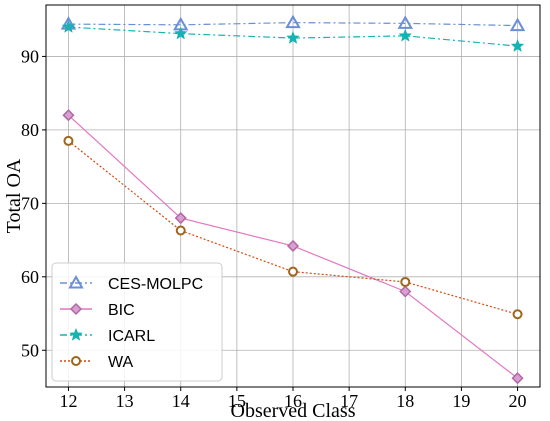  I want to click on y-tick-label: 50, so click(30, 350).